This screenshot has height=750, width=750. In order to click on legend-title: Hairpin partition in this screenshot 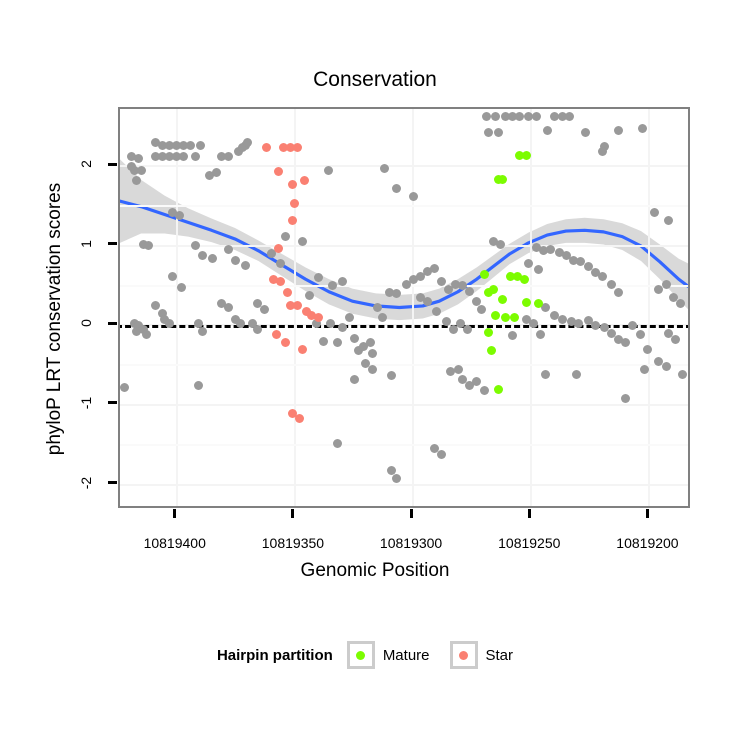, I will do `click(274, 655)`.